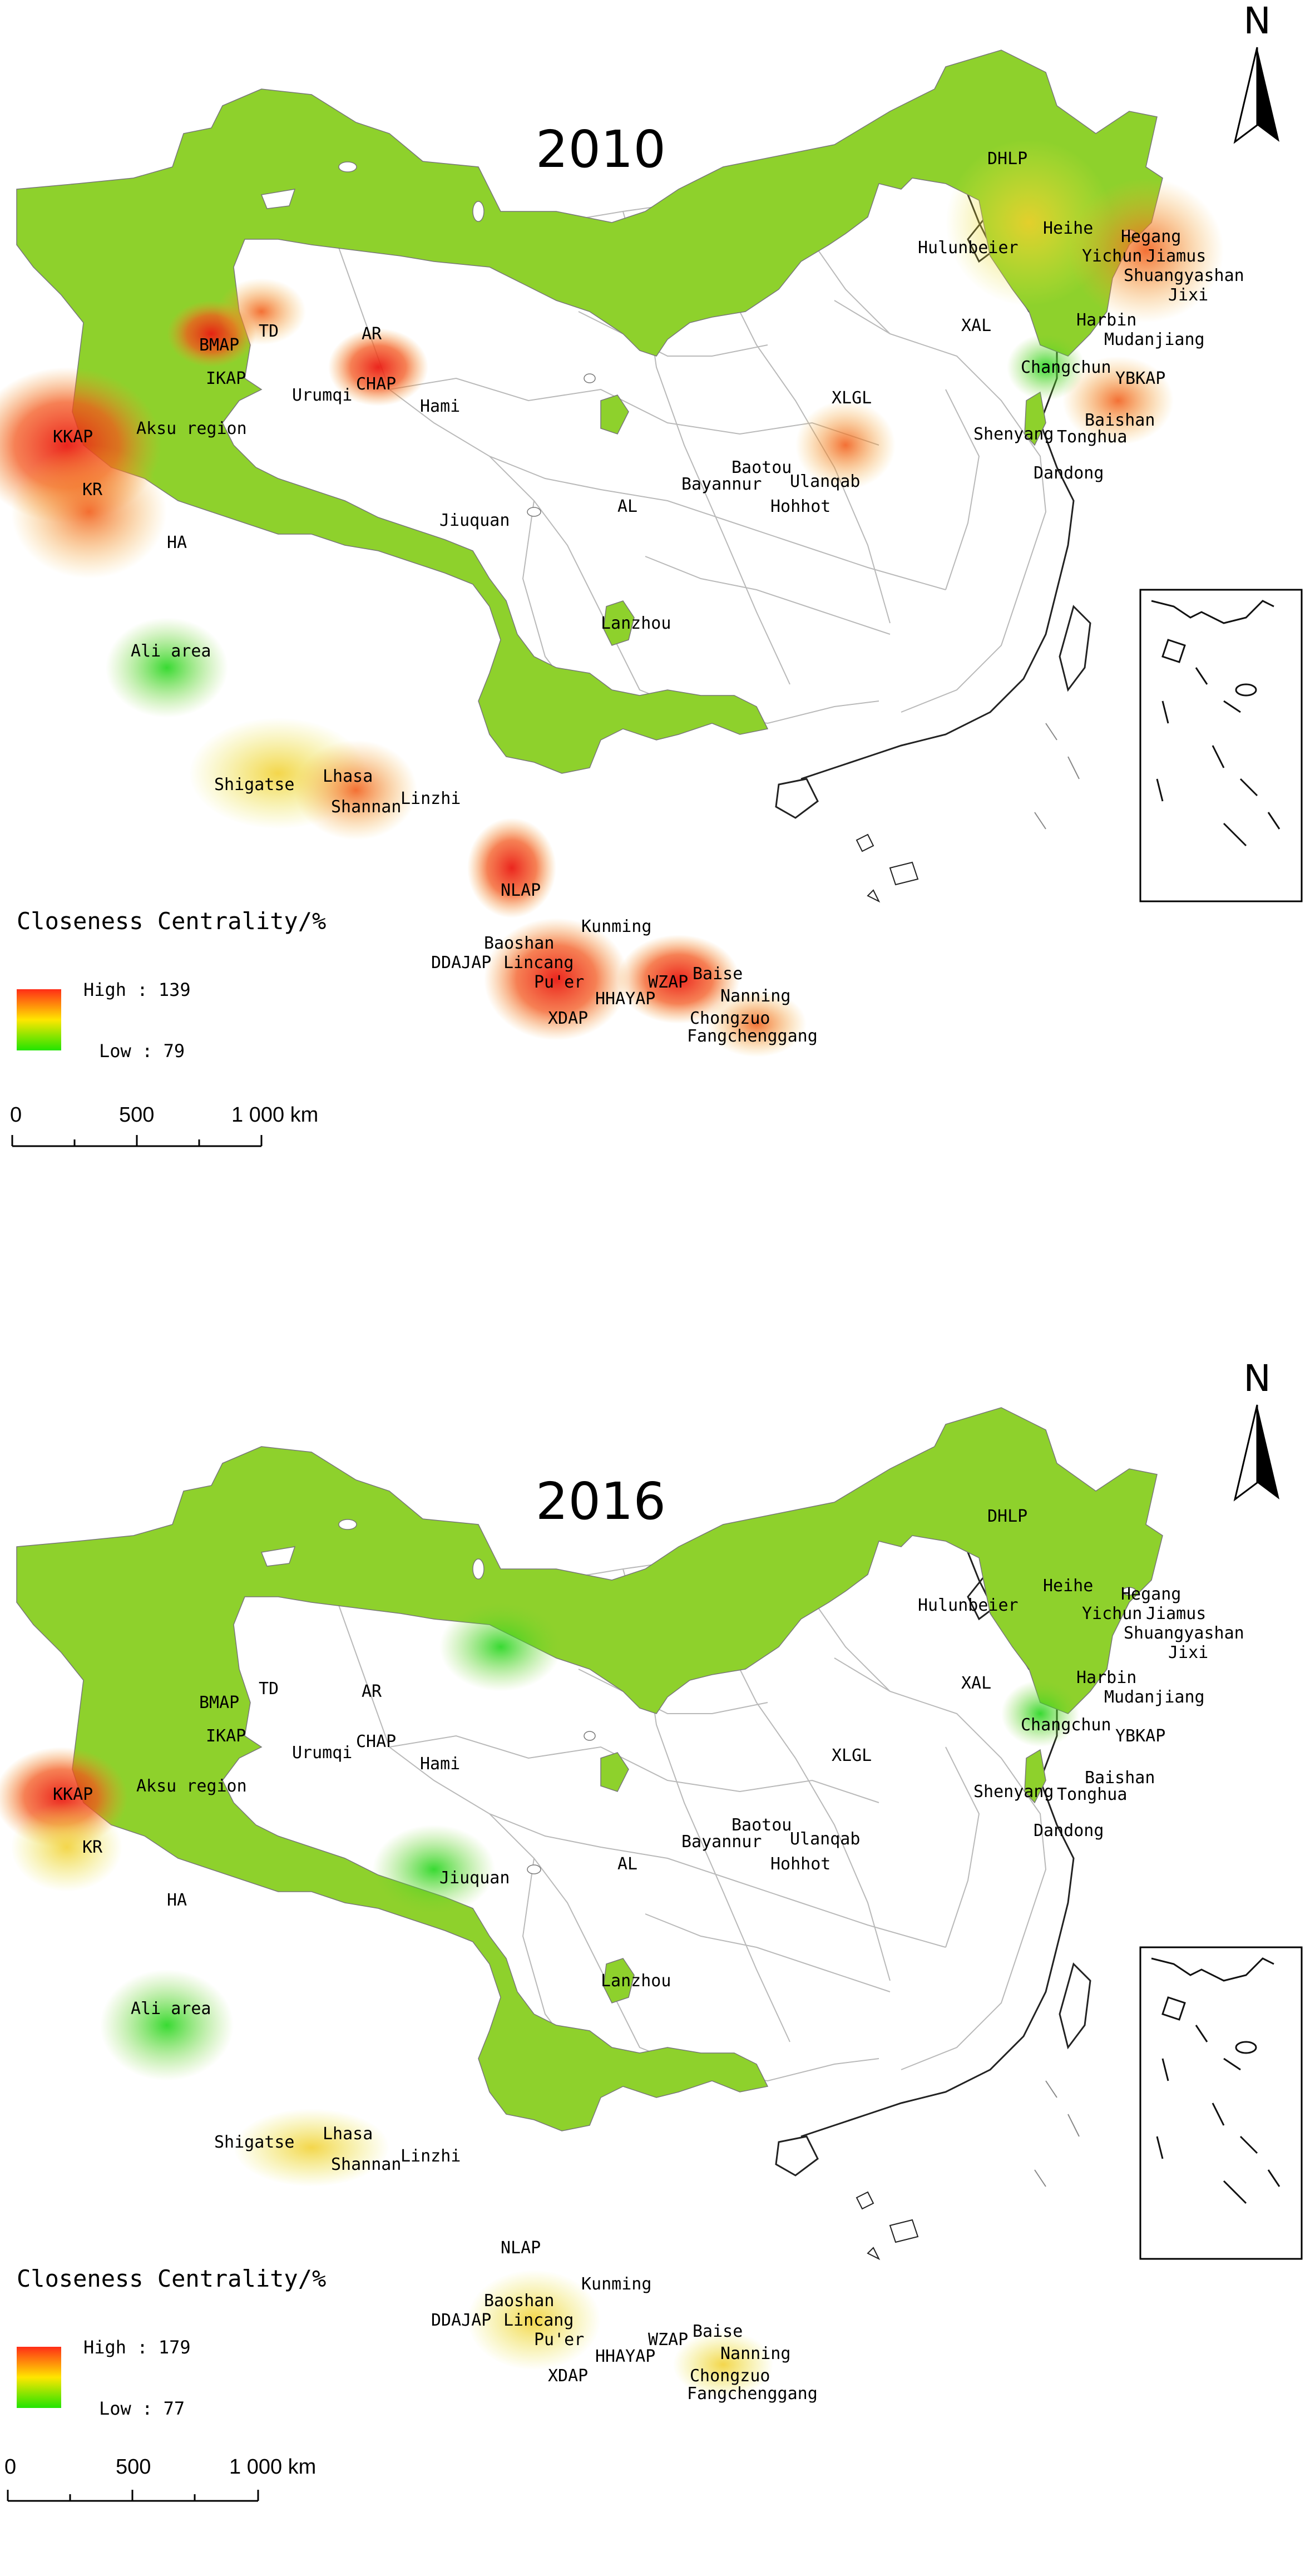 The width and height of the screenshot is (1315, 2576). Describe the element at coordinates (136, 1115) in the screenshot. I see `scale-tick-500: 500` at that location.